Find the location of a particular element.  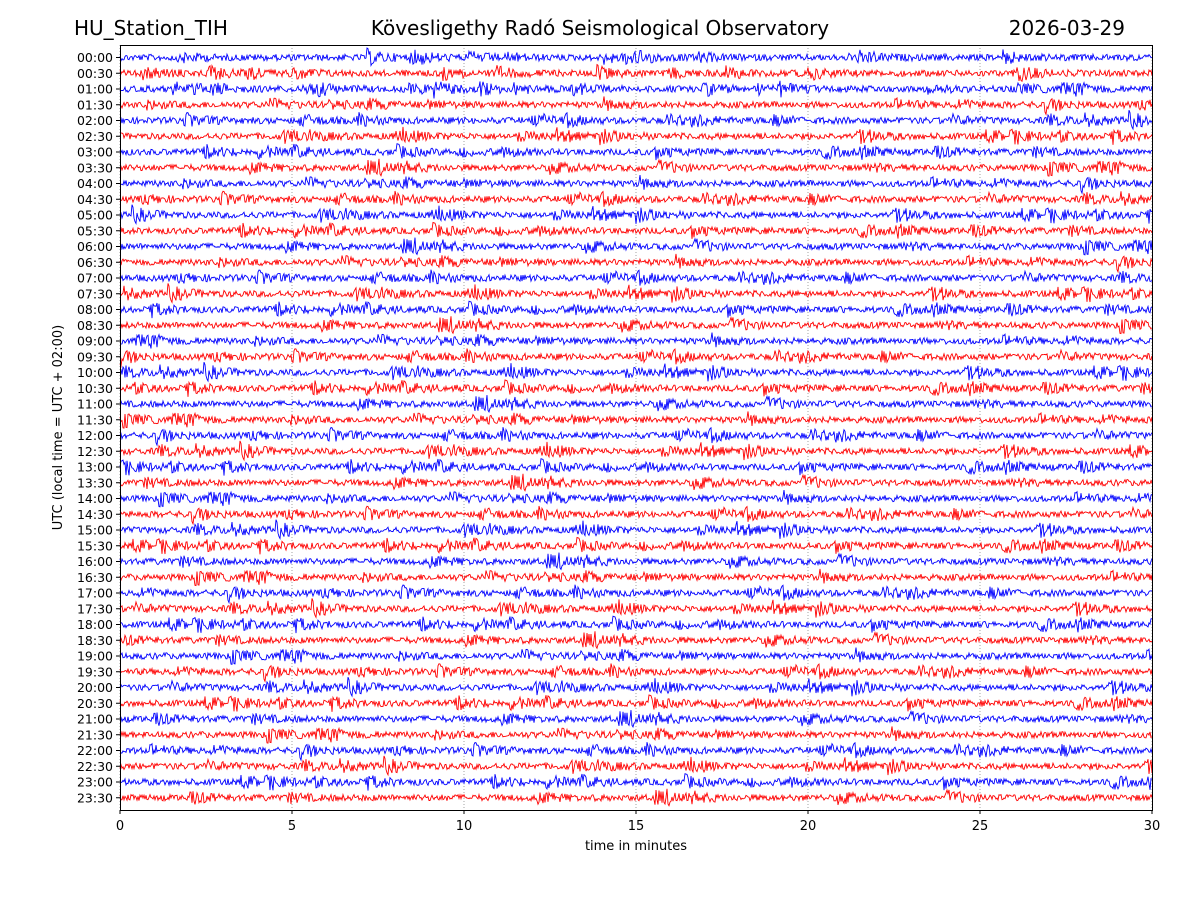

x-tick-label: 5 is located at coordinates (292, 826).